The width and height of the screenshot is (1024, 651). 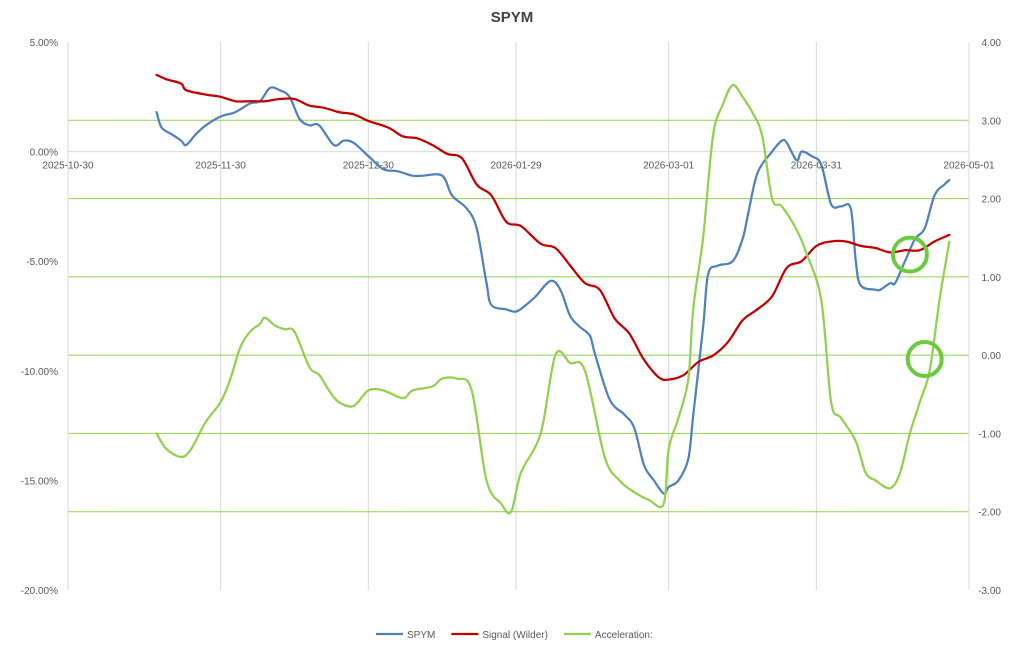 What do you see at coordinates (44, 153) in the screenshot?
I see `left-y-tick-label: 0.00%` at bounding box center [44, 153].